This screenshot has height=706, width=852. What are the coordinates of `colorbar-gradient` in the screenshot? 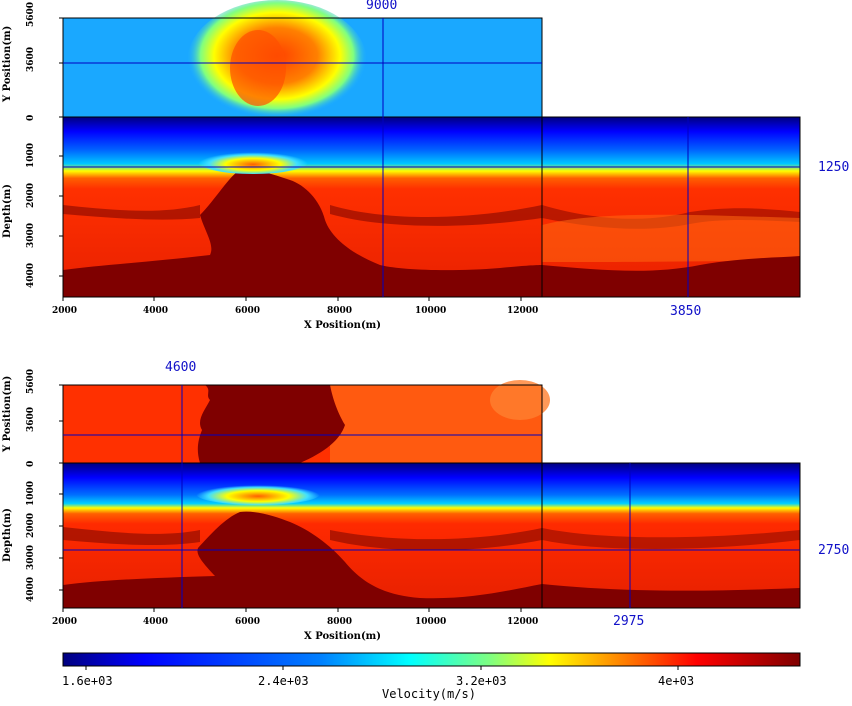 It's located at (431, 659).